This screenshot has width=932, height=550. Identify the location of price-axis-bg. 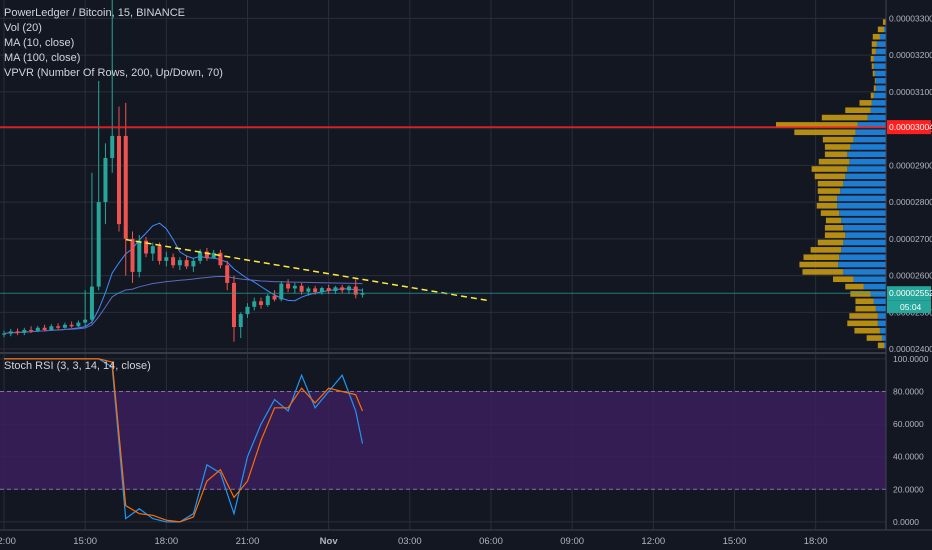
(909, 275).